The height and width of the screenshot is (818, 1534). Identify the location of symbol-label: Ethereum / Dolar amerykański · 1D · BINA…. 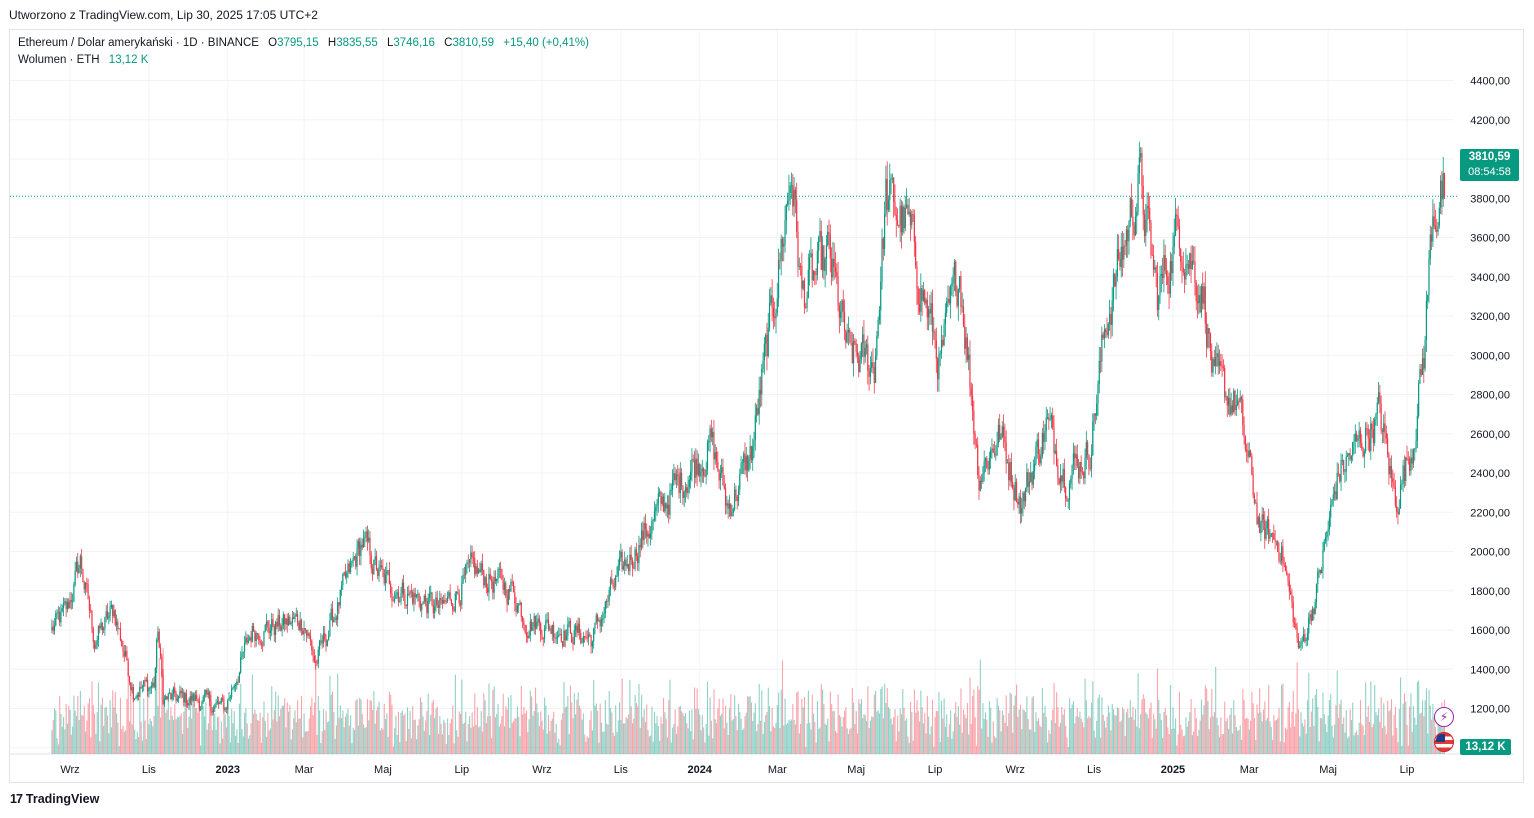
(138, 43).